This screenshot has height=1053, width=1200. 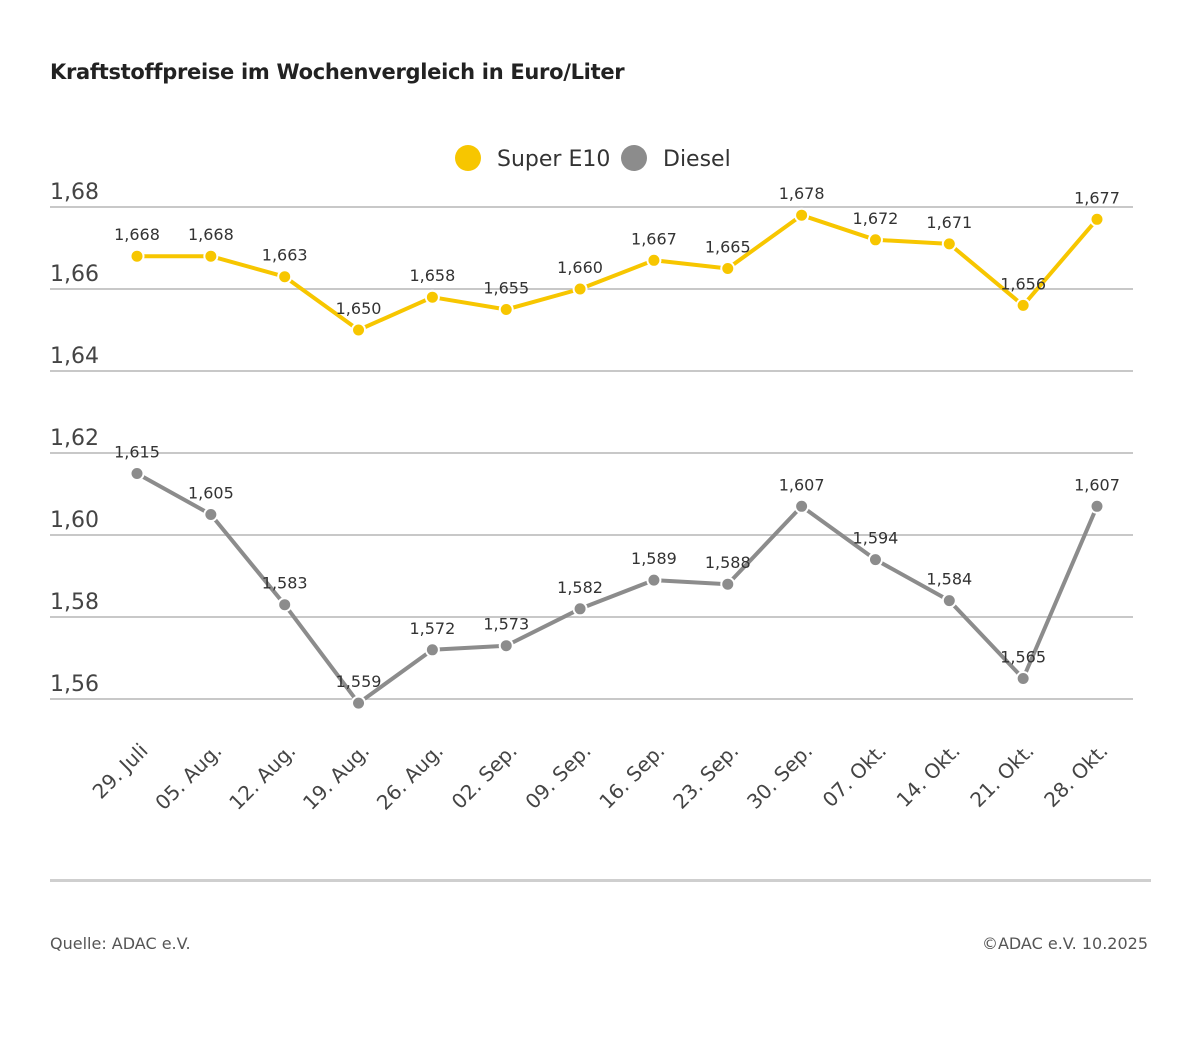 What do you see at coordinates (74, 438) in the screenshot?
I see `y-tick-label: 1,62` at bounding box center [74, 438].